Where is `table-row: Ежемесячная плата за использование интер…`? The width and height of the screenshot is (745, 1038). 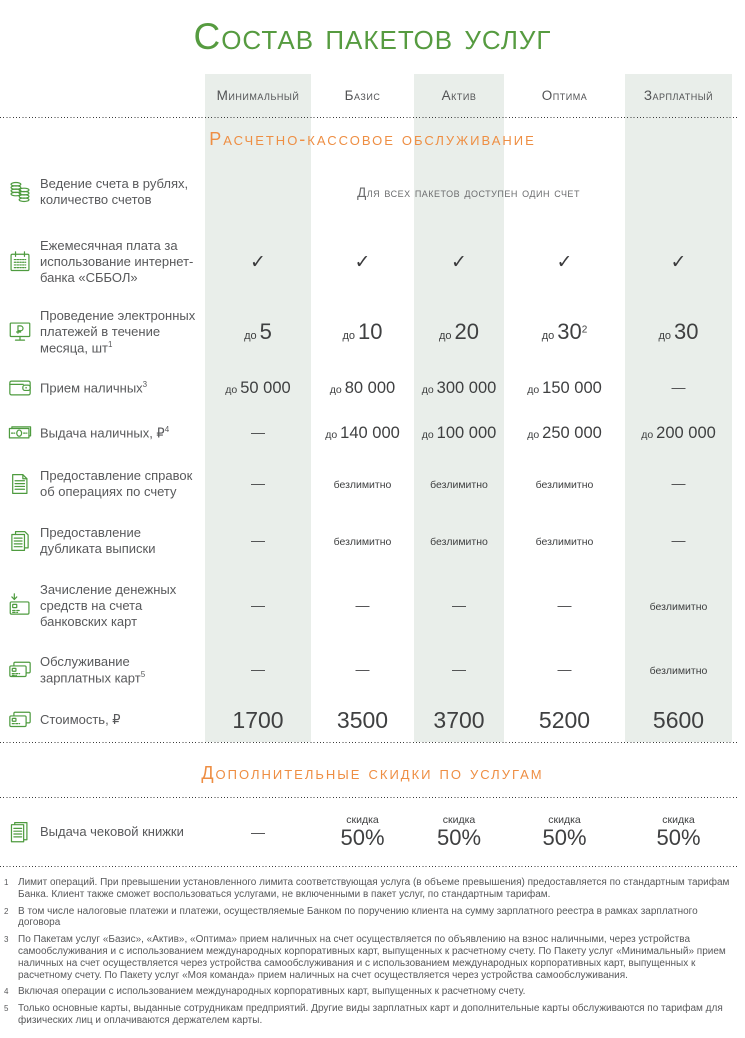 table-row: Ежемесячная плата за использование интер… is located at coordinates (372, 262).